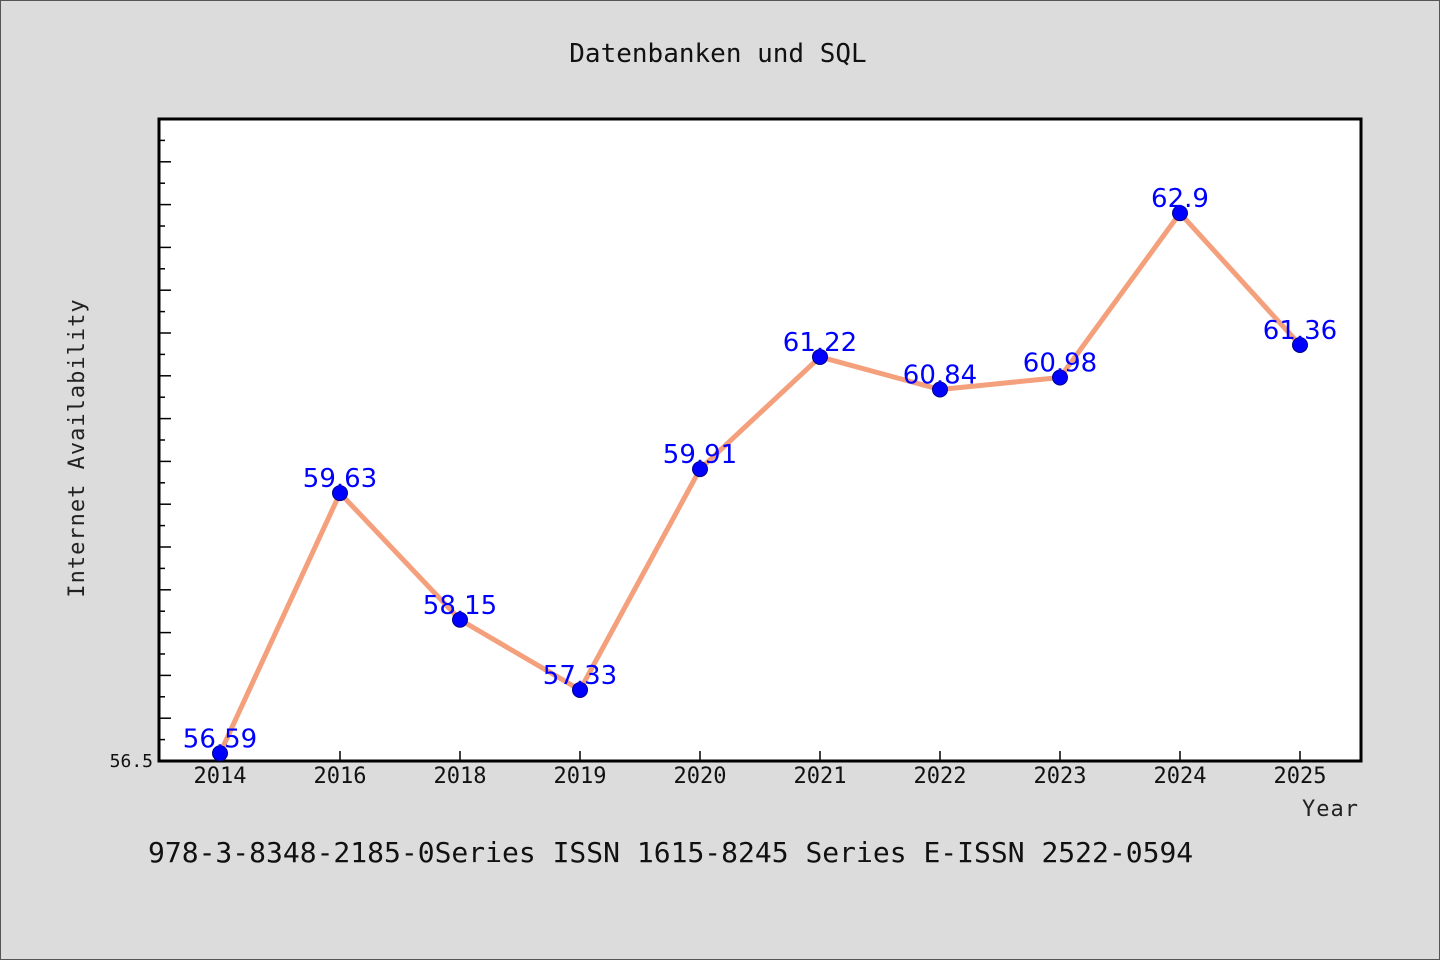 This screenshot has height=960, width=1440. Describe the element at coordinates (1300, 776) in the screenshot. I see `x-tick-label: 2025` at that location.